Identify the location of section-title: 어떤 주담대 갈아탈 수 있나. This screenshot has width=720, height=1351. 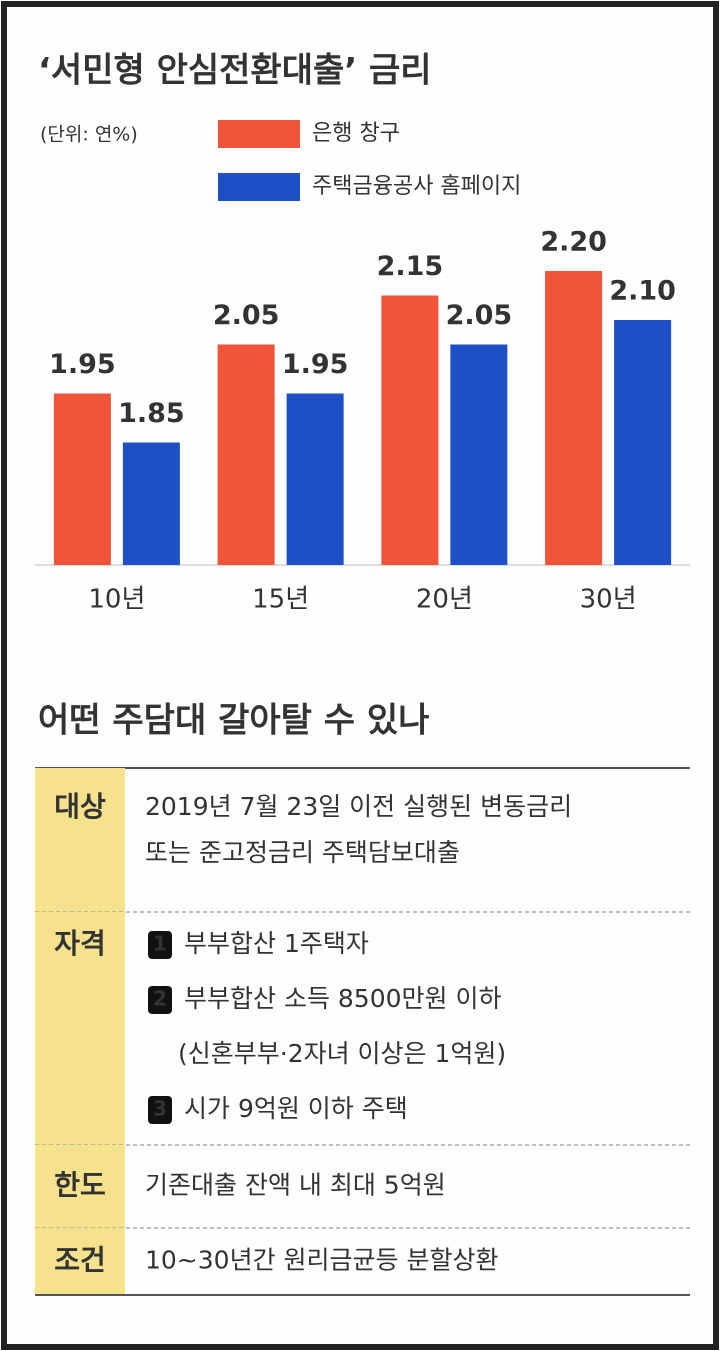
(233, 721).